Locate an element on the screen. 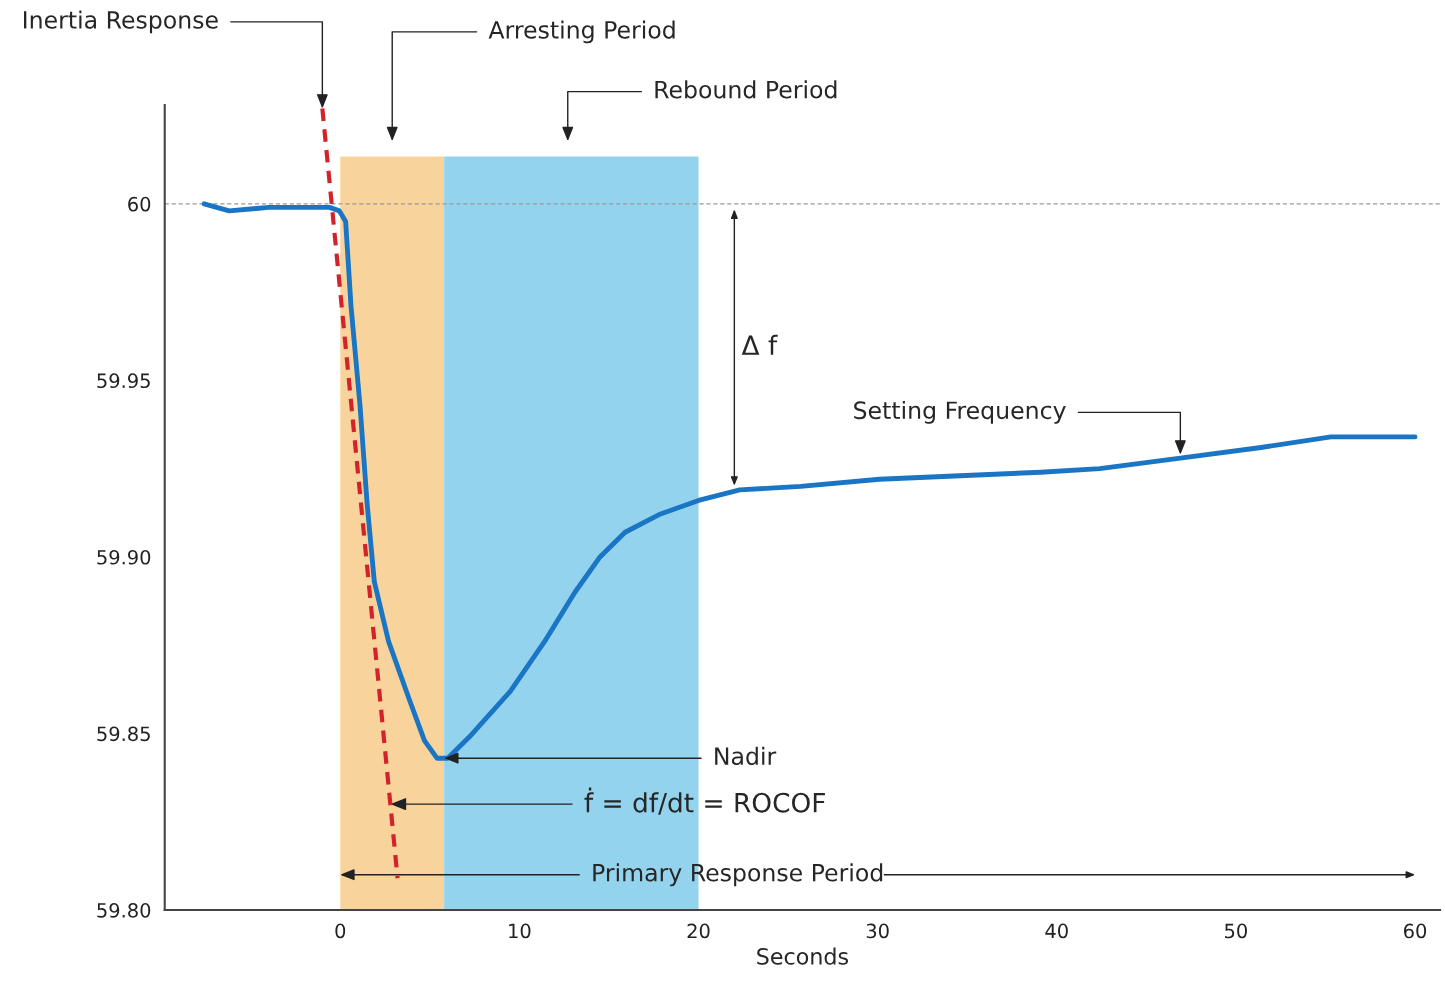  annotation: Inertia Response is located at coordinates (120, 22).